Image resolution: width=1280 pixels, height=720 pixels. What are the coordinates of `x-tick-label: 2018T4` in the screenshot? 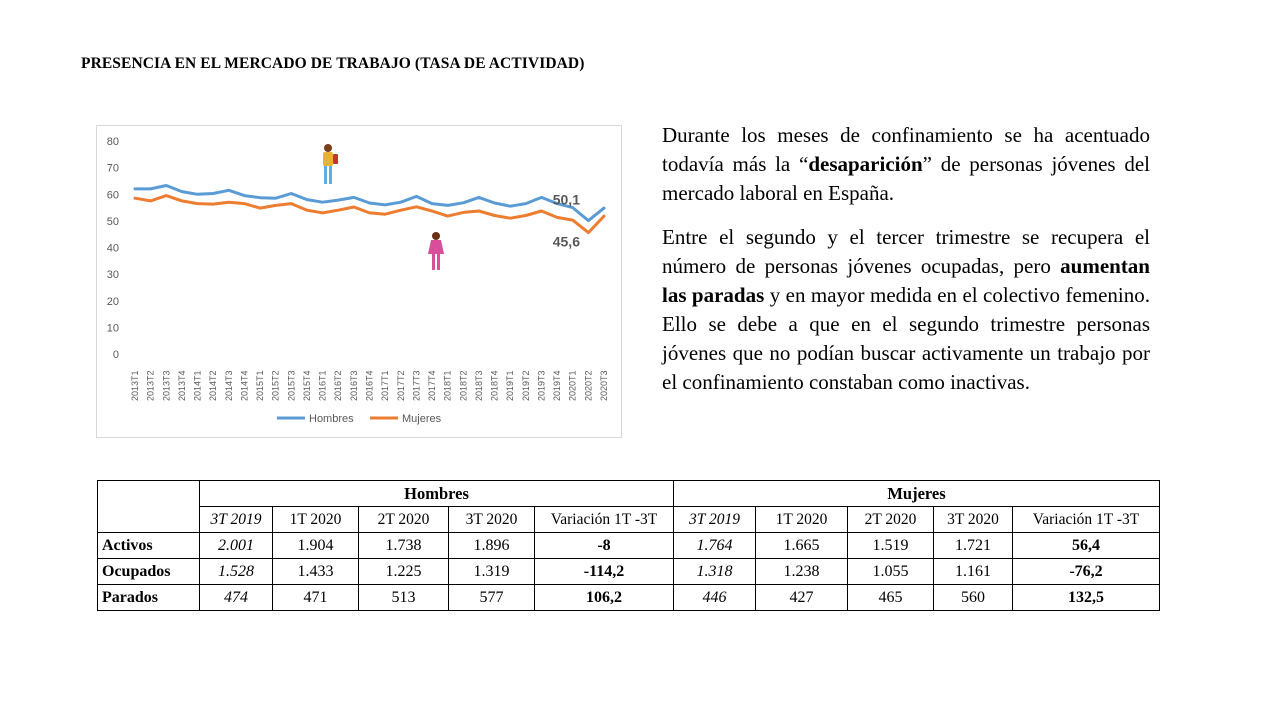 It's located at (495, 385).